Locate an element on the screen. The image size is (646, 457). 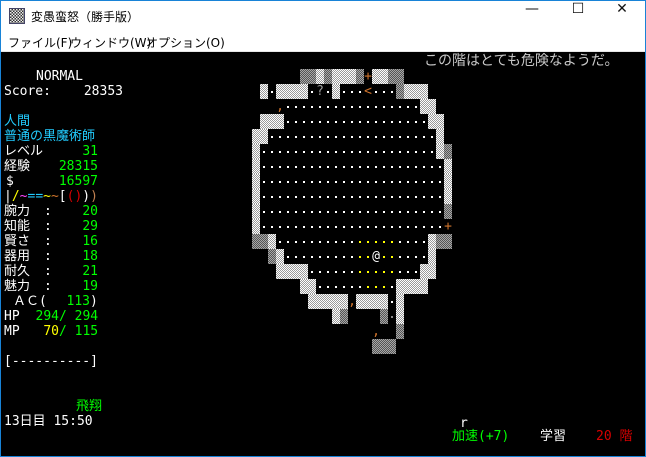
ac-close: ) is located at coordinates (94, 301).